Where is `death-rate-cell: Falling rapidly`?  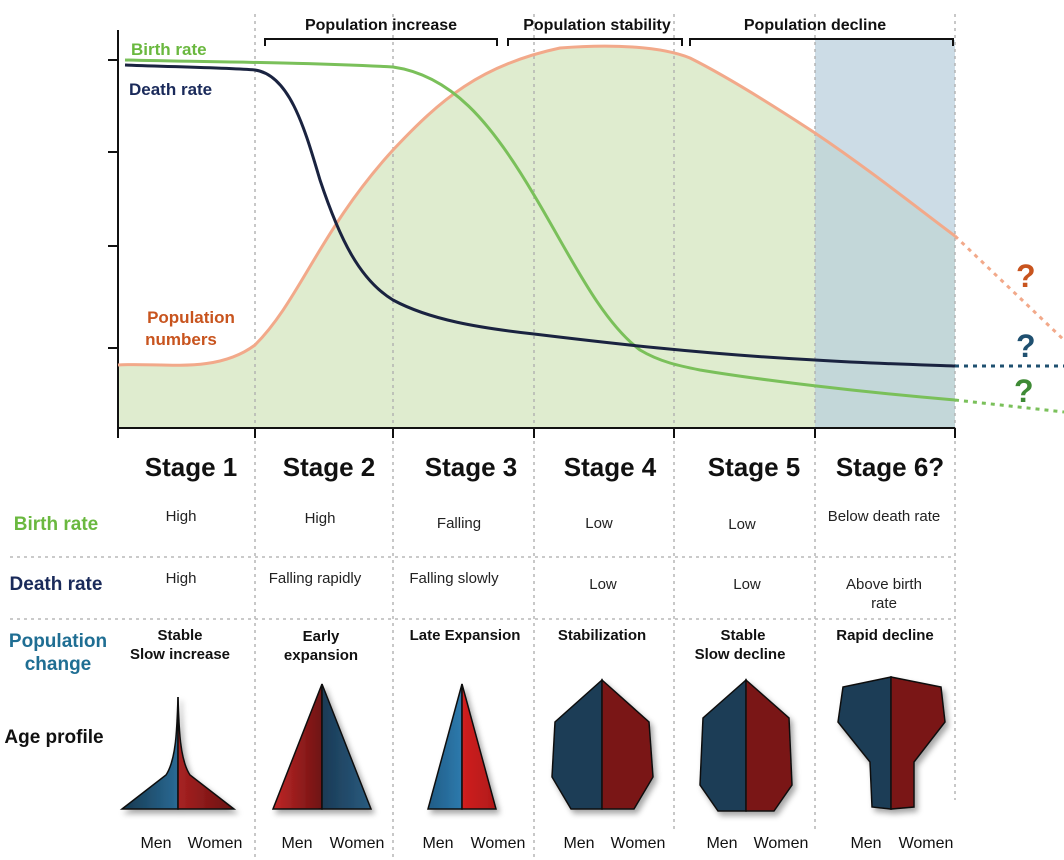
death-rate-cell: Falling rapidly is located at coordinates (315, 578).